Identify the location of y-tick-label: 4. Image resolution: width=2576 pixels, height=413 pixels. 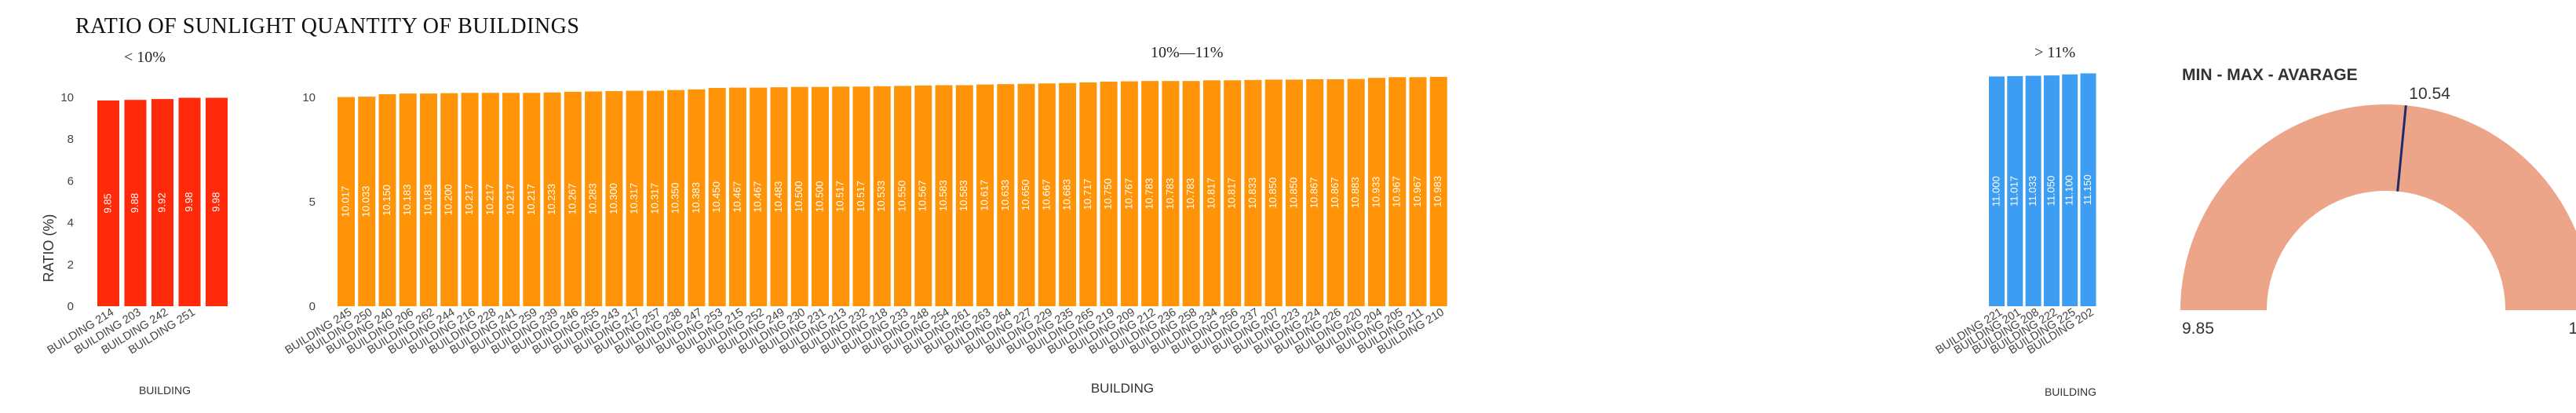
(71, 223).